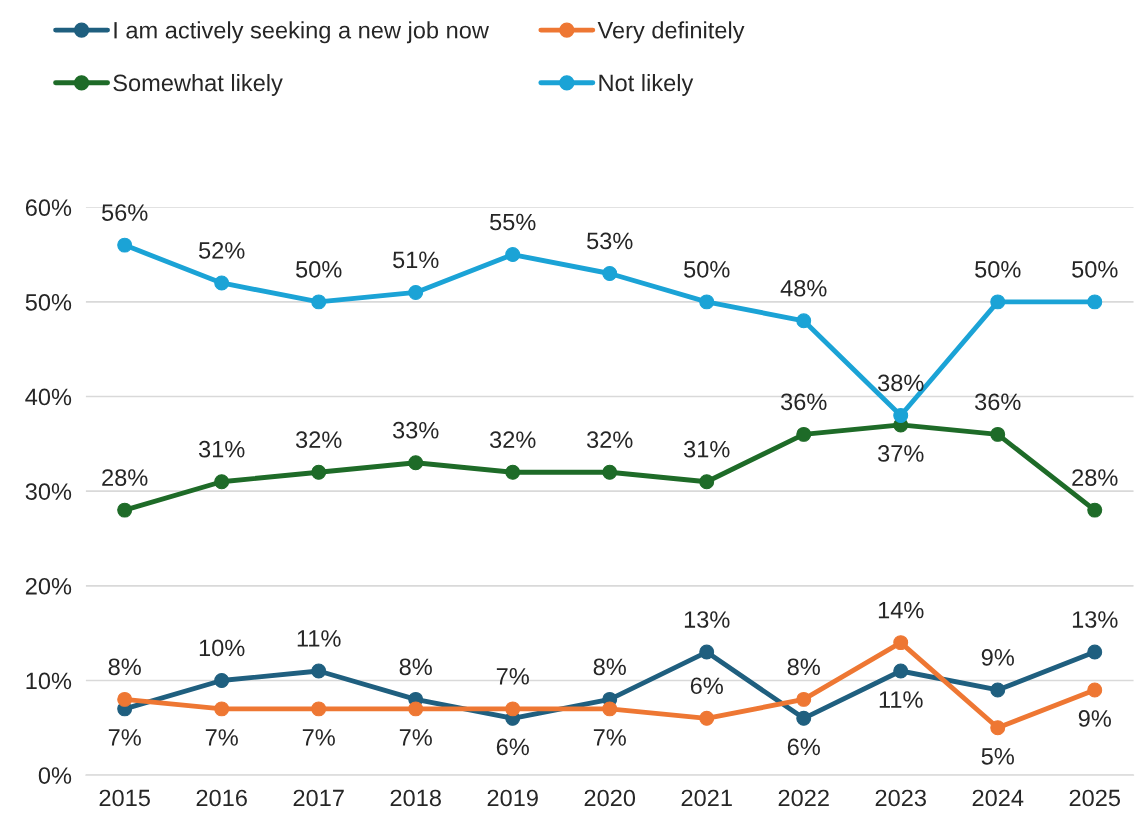 The height and width of the screenshot is (829, 1145). Describe the element at coordinates (48, 586) in the screenshot. I see `y-tick-label: 20%` at that location.